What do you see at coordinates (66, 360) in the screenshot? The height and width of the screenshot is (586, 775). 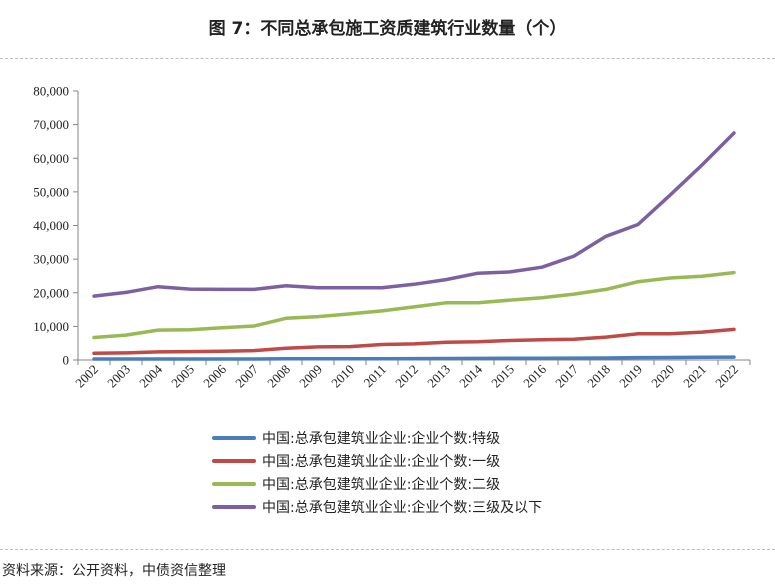 I see `y-tick-label: 0` at bounding box center [66, 360].